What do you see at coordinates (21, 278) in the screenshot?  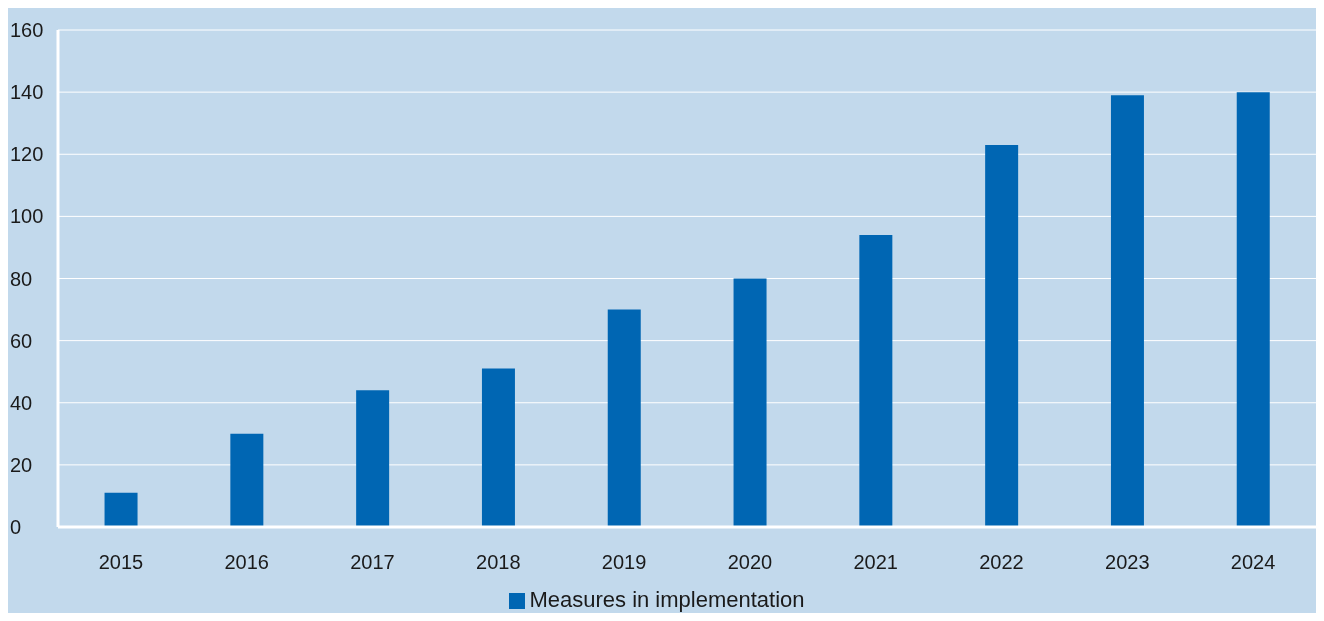 I see `y-tick-label: 80` at bounding box center [21, 278].